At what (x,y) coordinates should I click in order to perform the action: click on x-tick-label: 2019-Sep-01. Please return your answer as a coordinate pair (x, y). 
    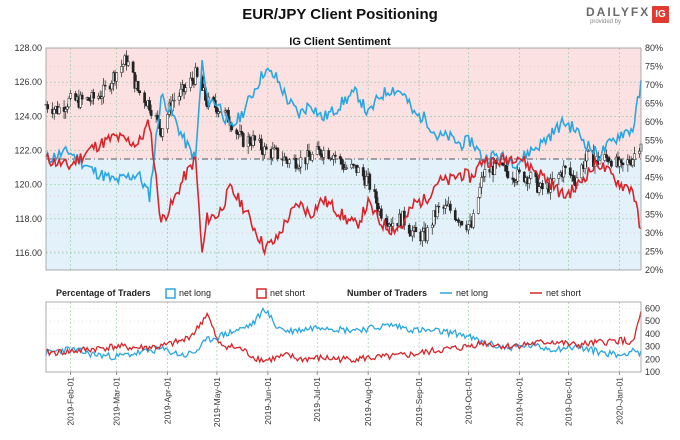
    Looking at the image, I should click on (419, 401).